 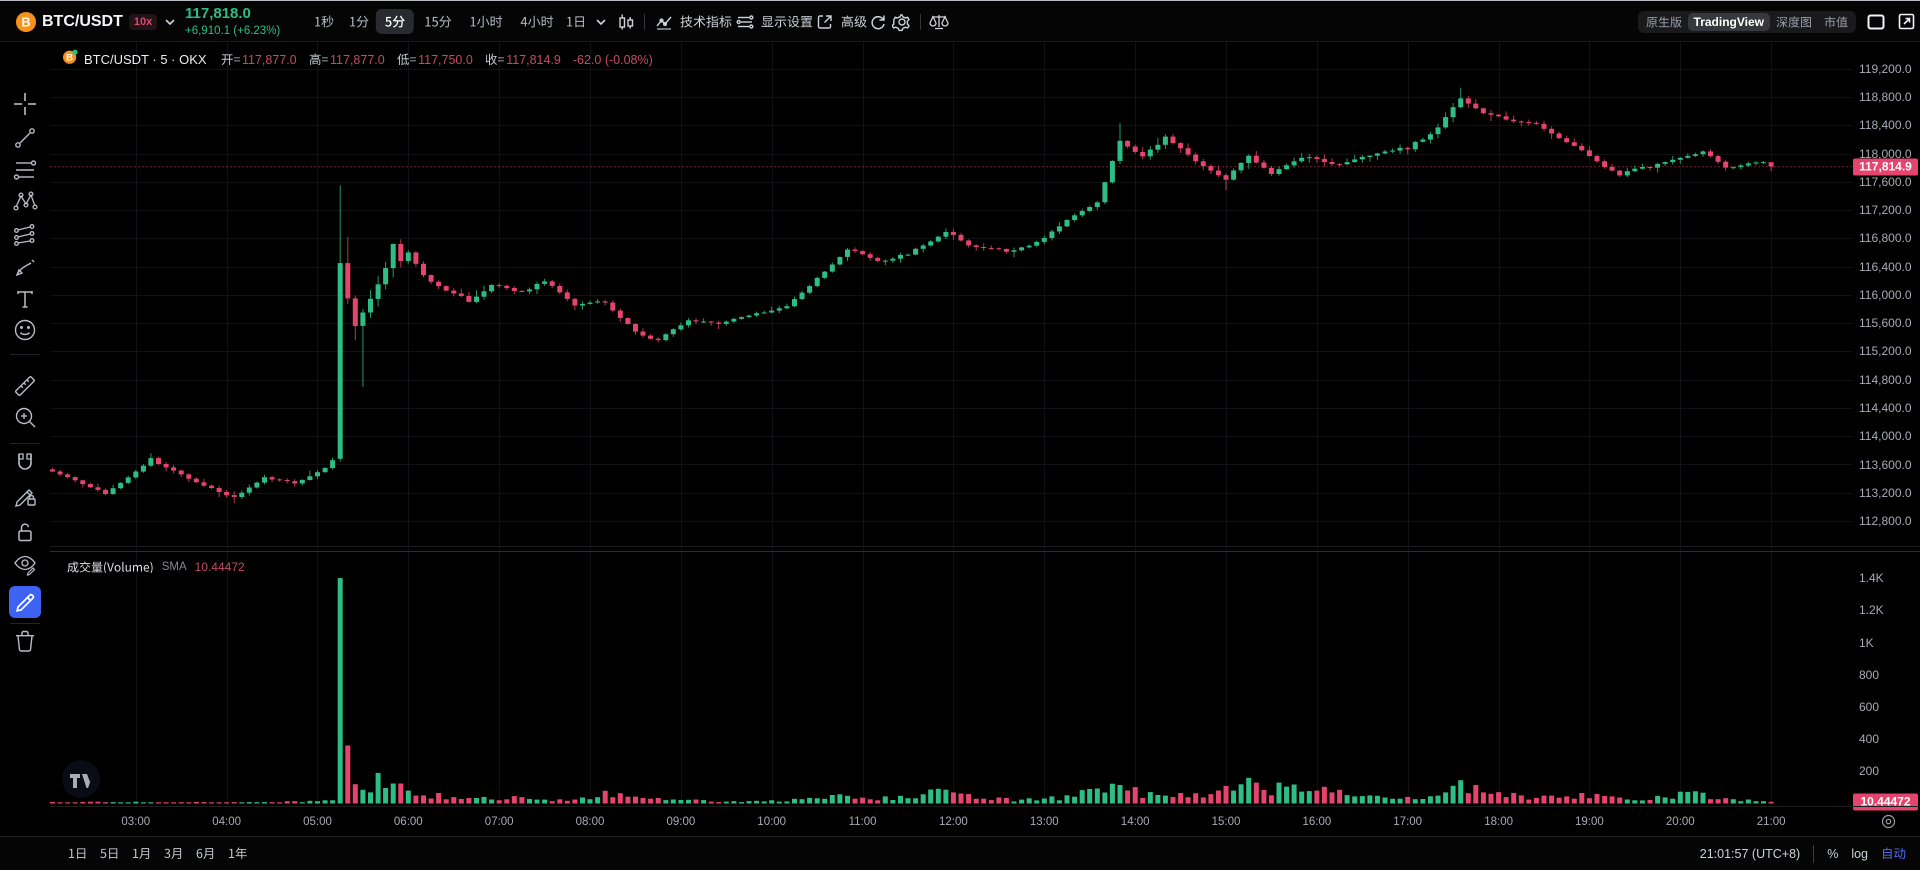 What do you see at coordinates (1664, 22) in the screenshot?
I see `view-tab-native` at bounding box center [1664, 22].